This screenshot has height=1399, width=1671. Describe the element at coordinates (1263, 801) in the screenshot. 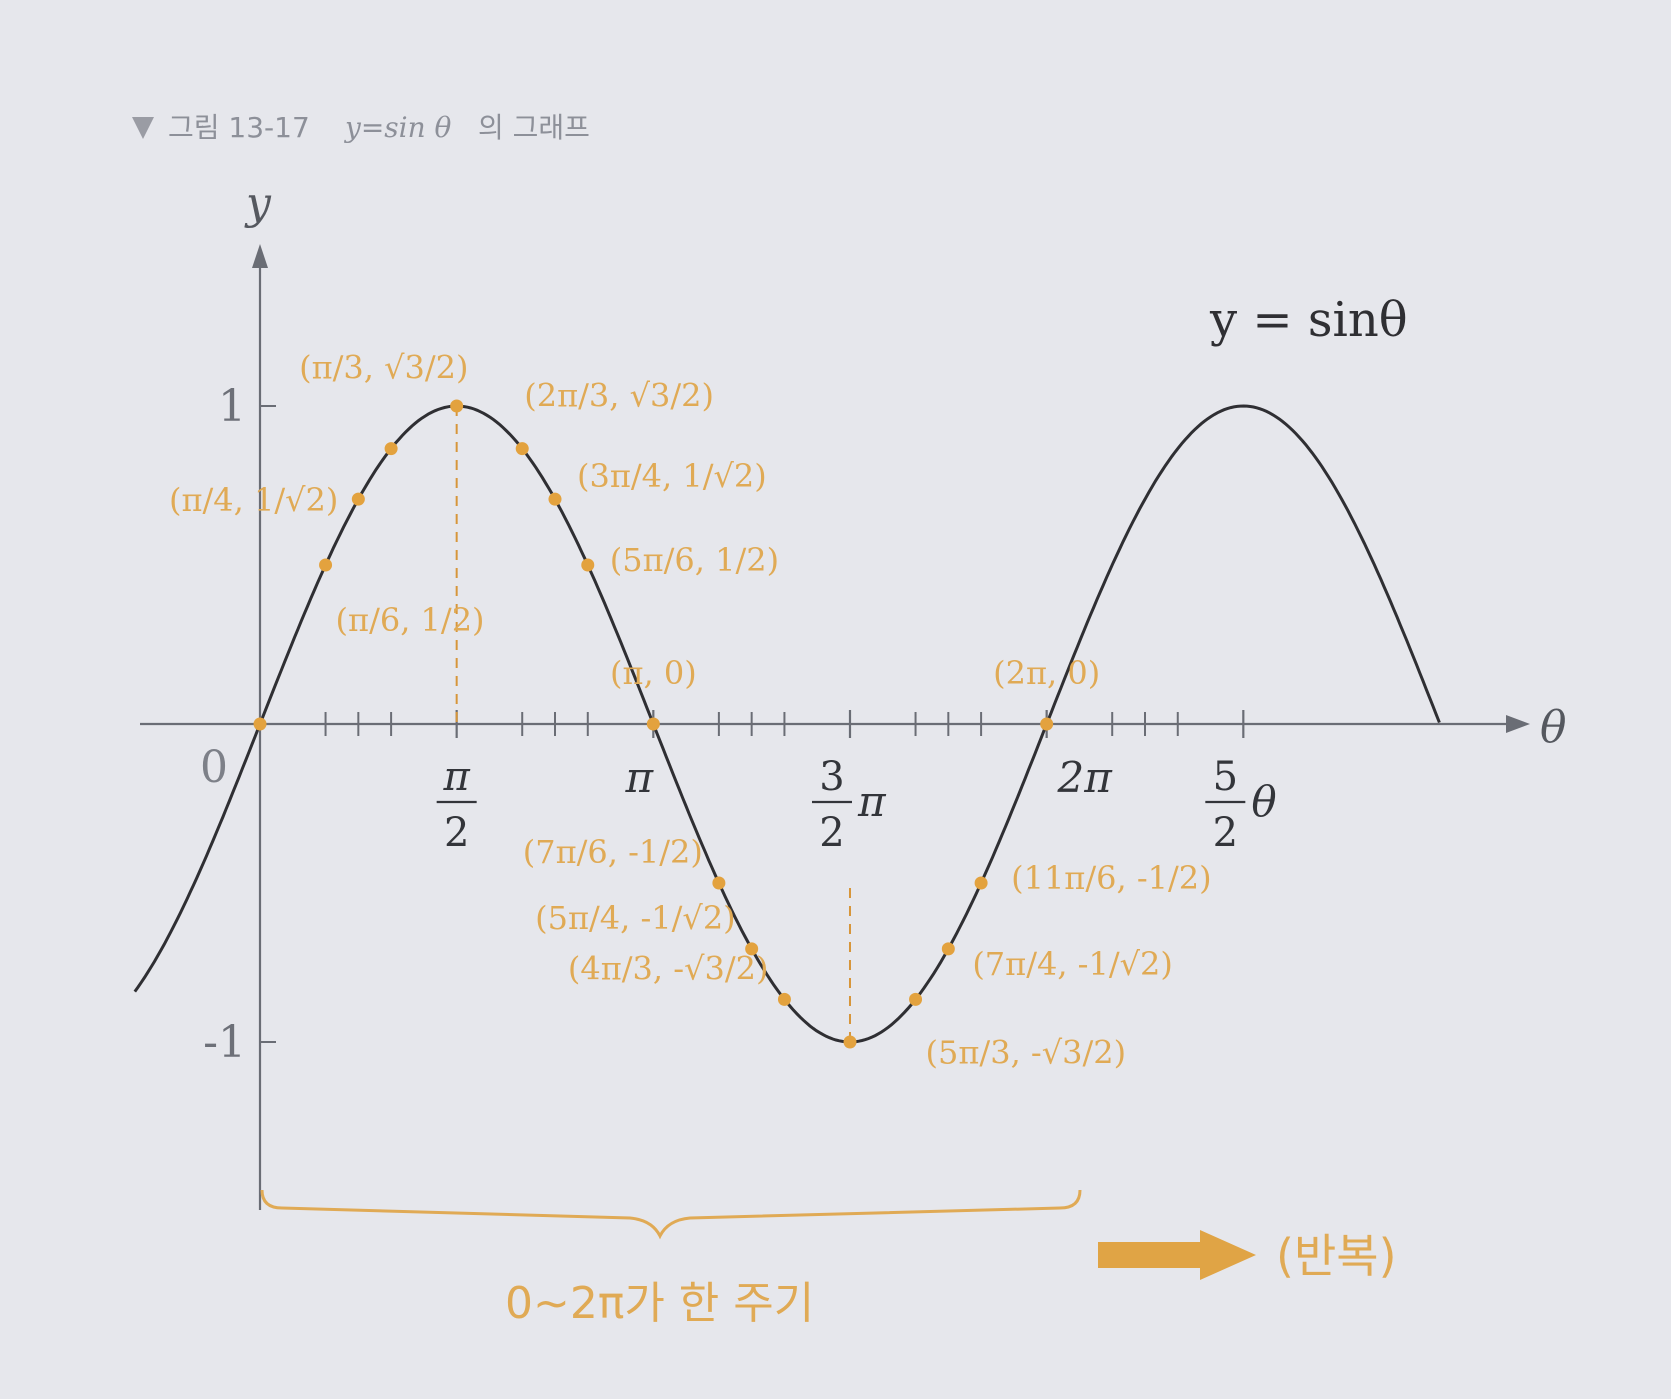

I see `x-tick-suffix: θ` at that location.